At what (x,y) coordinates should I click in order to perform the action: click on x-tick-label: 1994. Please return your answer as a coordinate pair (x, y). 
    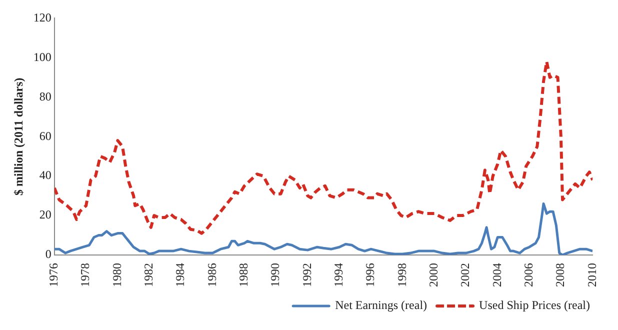
    Looking at the image, I should click on (338, 275).